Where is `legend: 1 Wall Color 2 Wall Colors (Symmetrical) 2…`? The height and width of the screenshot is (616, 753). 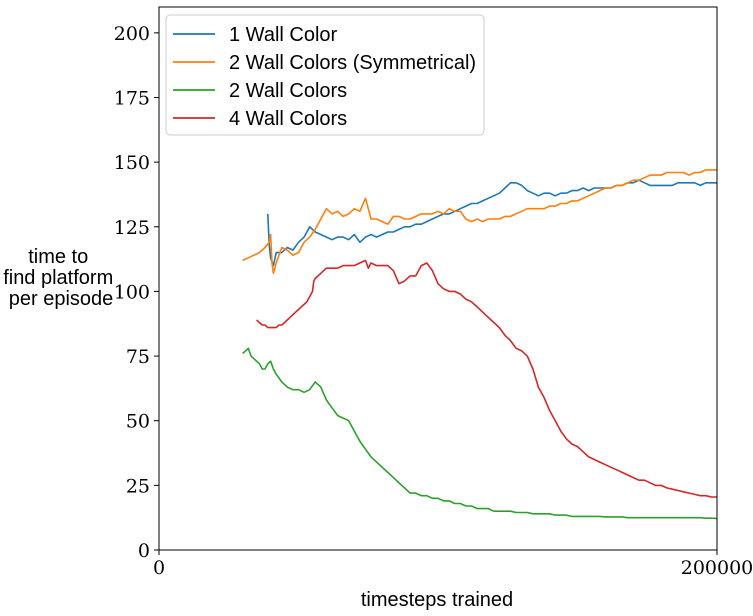 legend: 1 Wall Color 2 Wall Colors (Symmetrical) 2… is located at coordinates (325, 75).